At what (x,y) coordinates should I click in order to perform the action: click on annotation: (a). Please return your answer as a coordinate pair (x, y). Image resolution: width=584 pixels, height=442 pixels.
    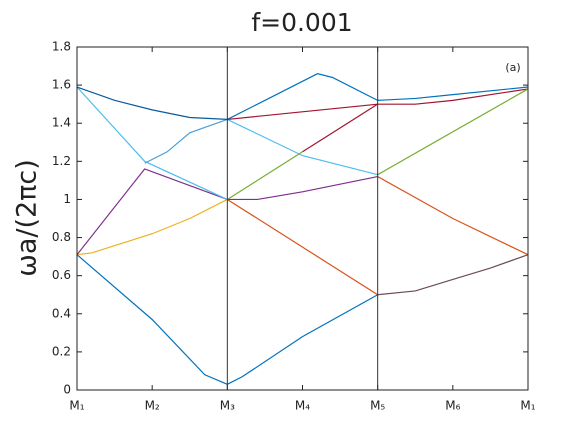
    Looking at the image, I should click on (512, 67).